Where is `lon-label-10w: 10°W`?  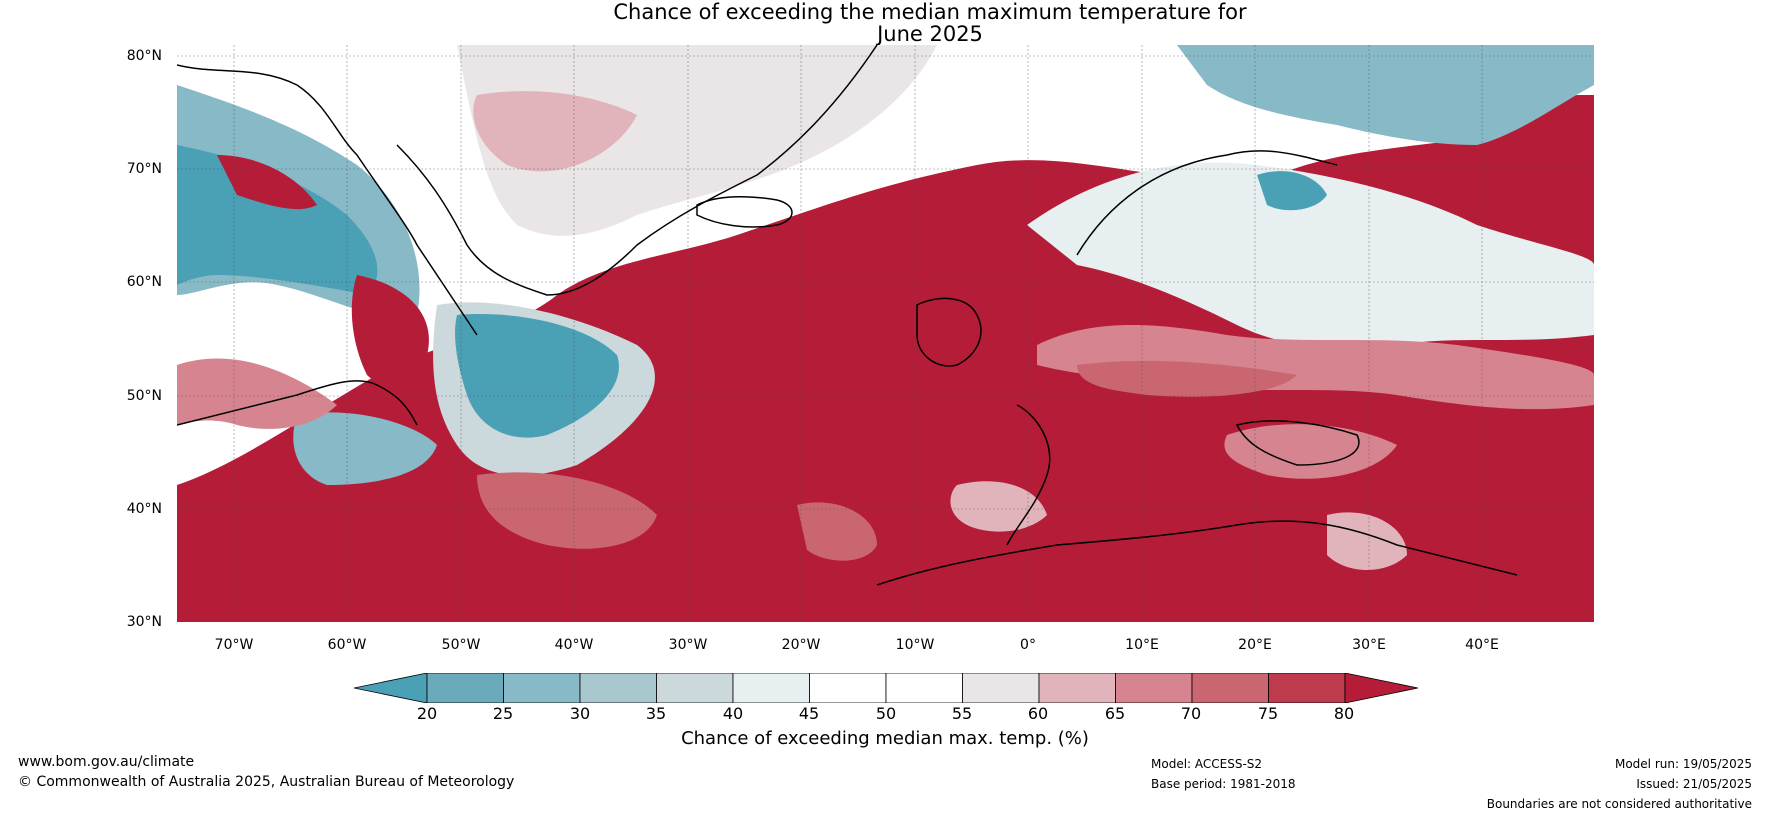
lon-label-10w: 10°W is located at coordinates (915, 645).